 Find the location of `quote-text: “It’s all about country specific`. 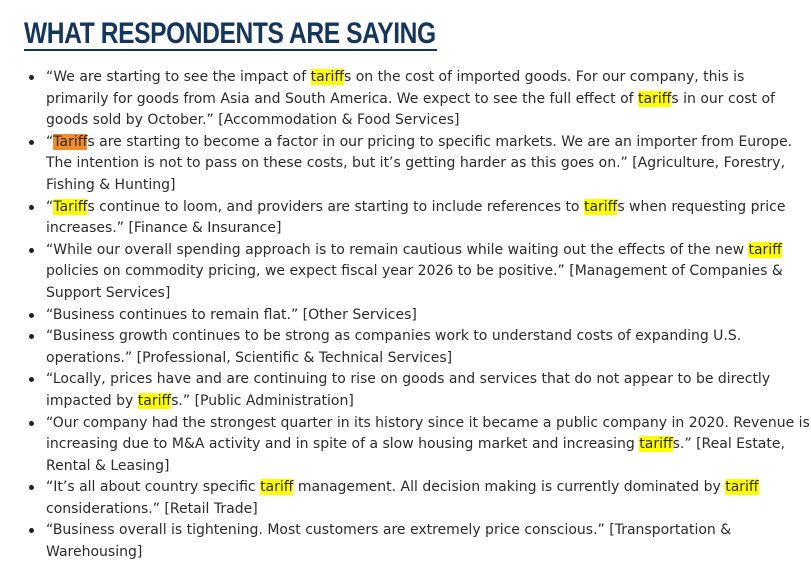

quote-text: “It’s all about country specific is located at coordinates (153, 487).